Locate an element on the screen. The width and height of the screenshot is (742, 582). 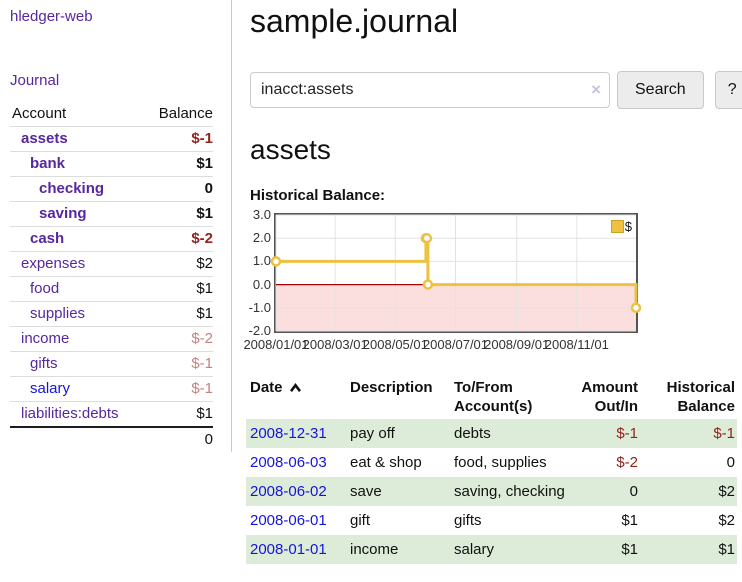
account-link-saving: saving is located at coordinates (63, 213).